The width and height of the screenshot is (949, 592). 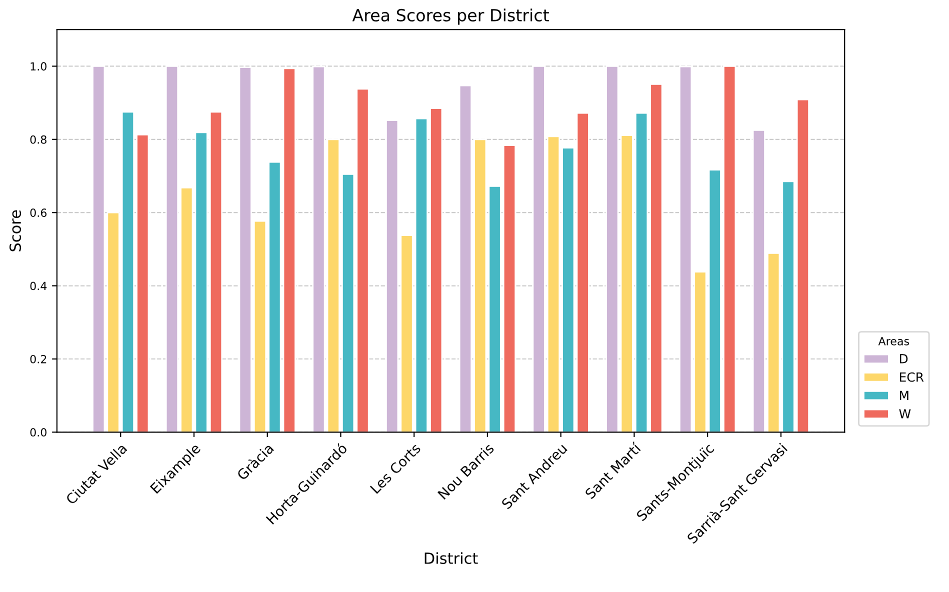 I want to click on y-tick-label: 0.2, so click(x=38, y=359).